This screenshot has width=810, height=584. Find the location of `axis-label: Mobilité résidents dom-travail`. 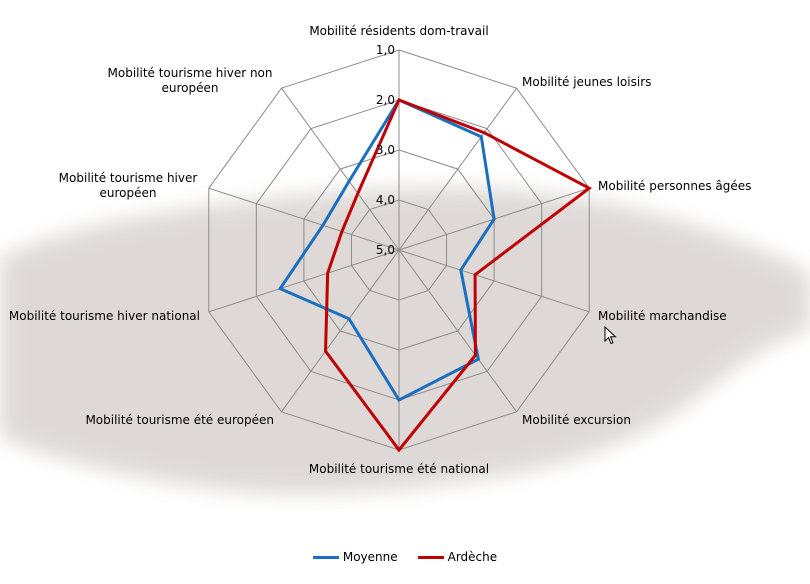

axis-label: Mobilité résidents dom-travail is located at coordinates (398, 31).